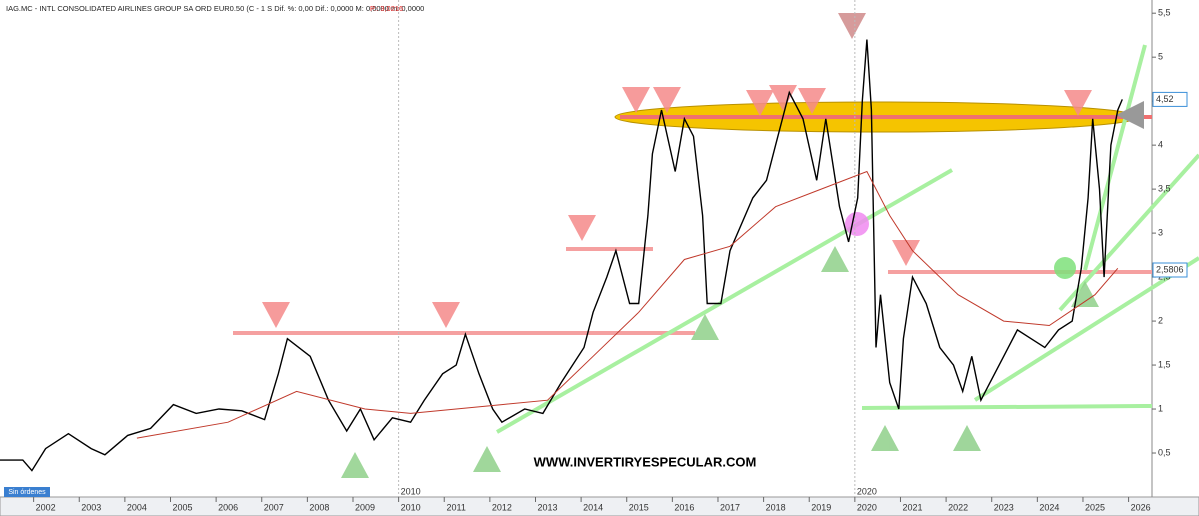  I want to click on x-tick-label: 2018, so click(776, 507).